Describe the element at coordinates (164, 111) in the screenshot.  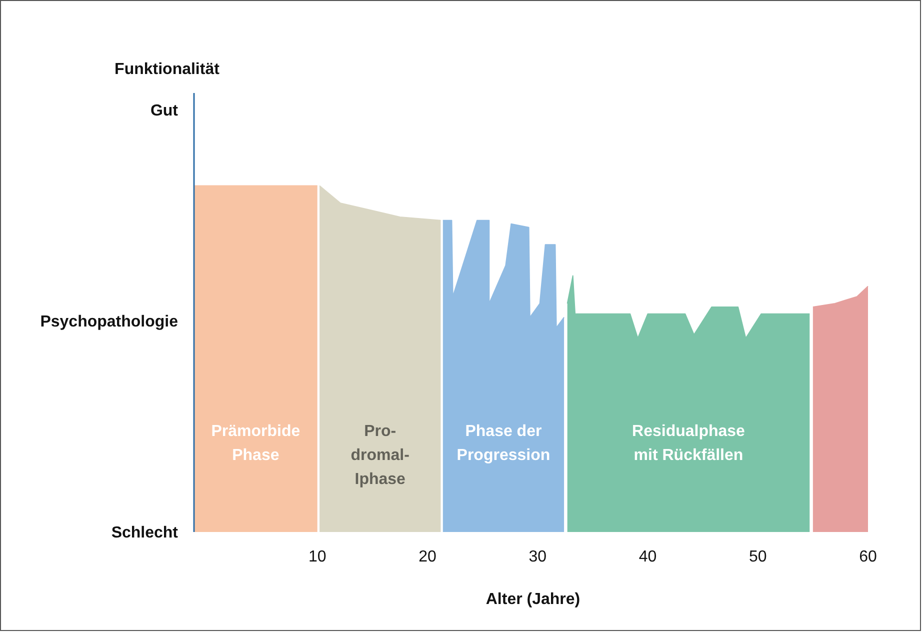
I see `text: Gut` at that location.